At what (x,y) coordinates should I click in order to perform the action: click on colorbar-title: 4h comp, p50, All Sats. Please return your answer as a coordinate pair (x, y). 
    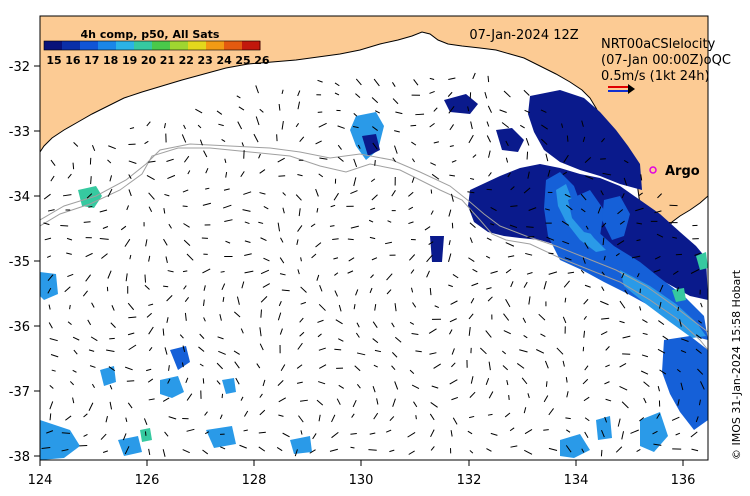
    Looking at the image, I should click on (150, 34).